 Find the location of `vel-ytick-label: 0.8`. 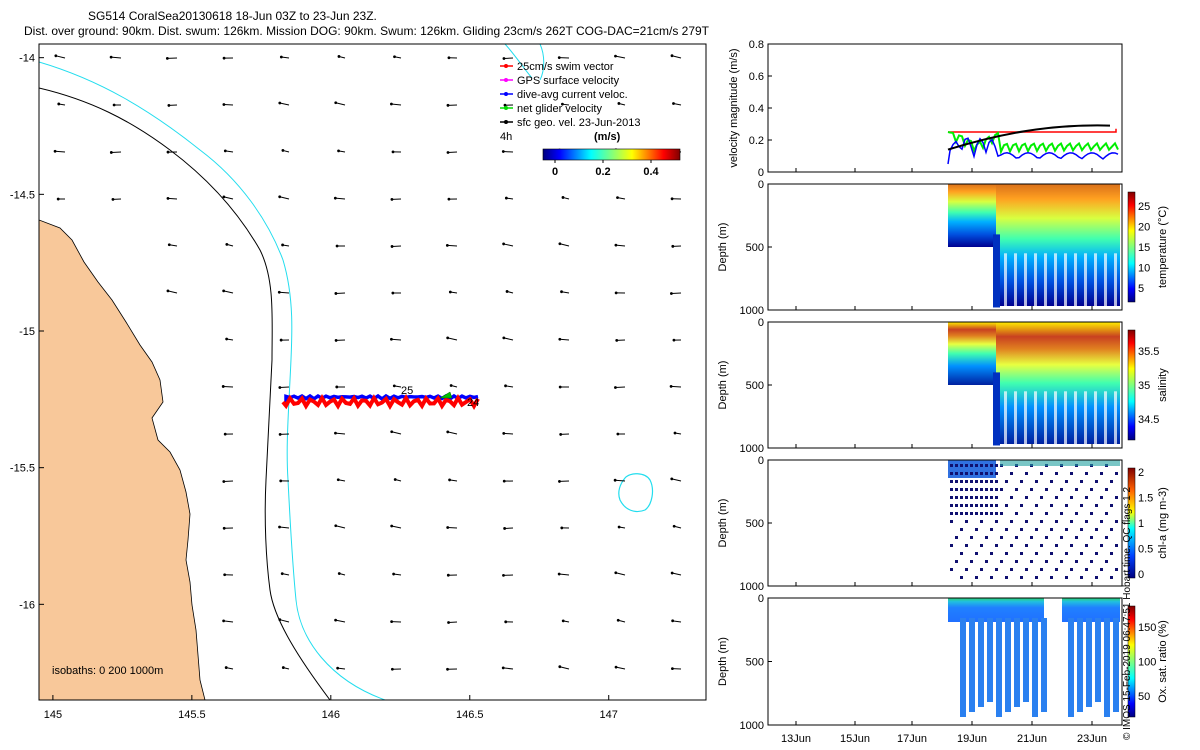

vel-ytick-label: 0.8 is located at coordinates (756, 45).